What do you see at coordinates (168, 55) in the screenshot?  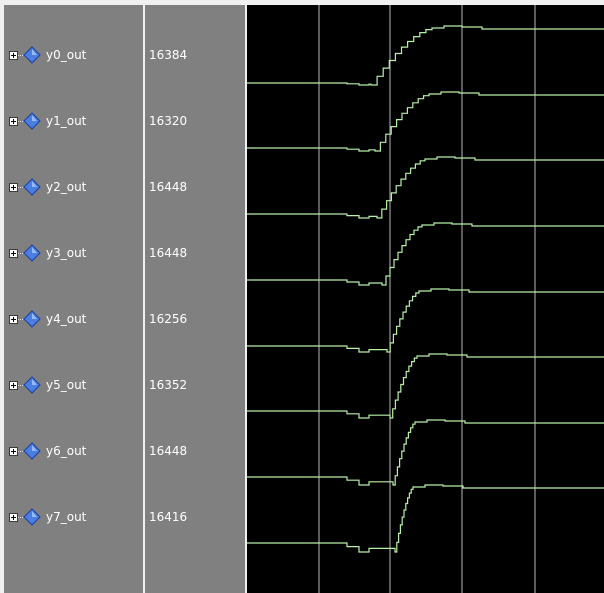 I see `signal-value: 16384` at bounding box center [168, 55].